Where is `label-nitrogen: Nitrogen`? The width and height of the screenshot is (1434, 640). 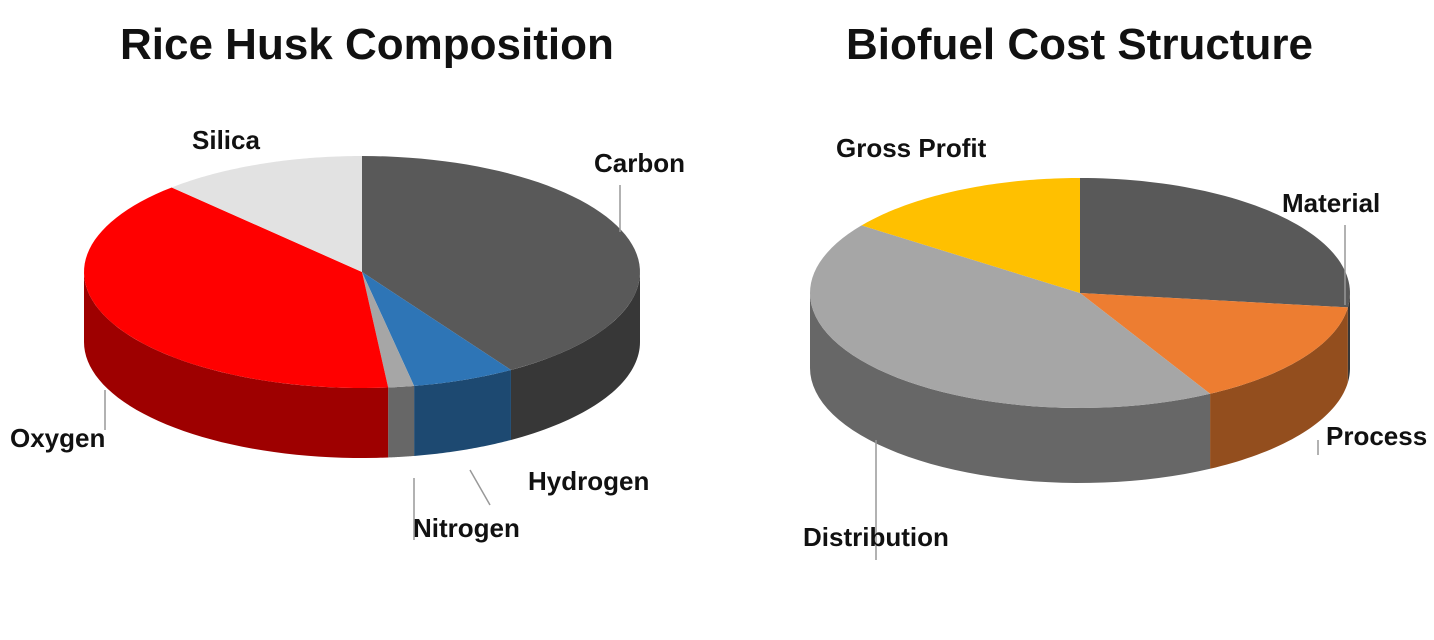 label-nitrogen: Nitrogen is located at coordinates (466, 528).